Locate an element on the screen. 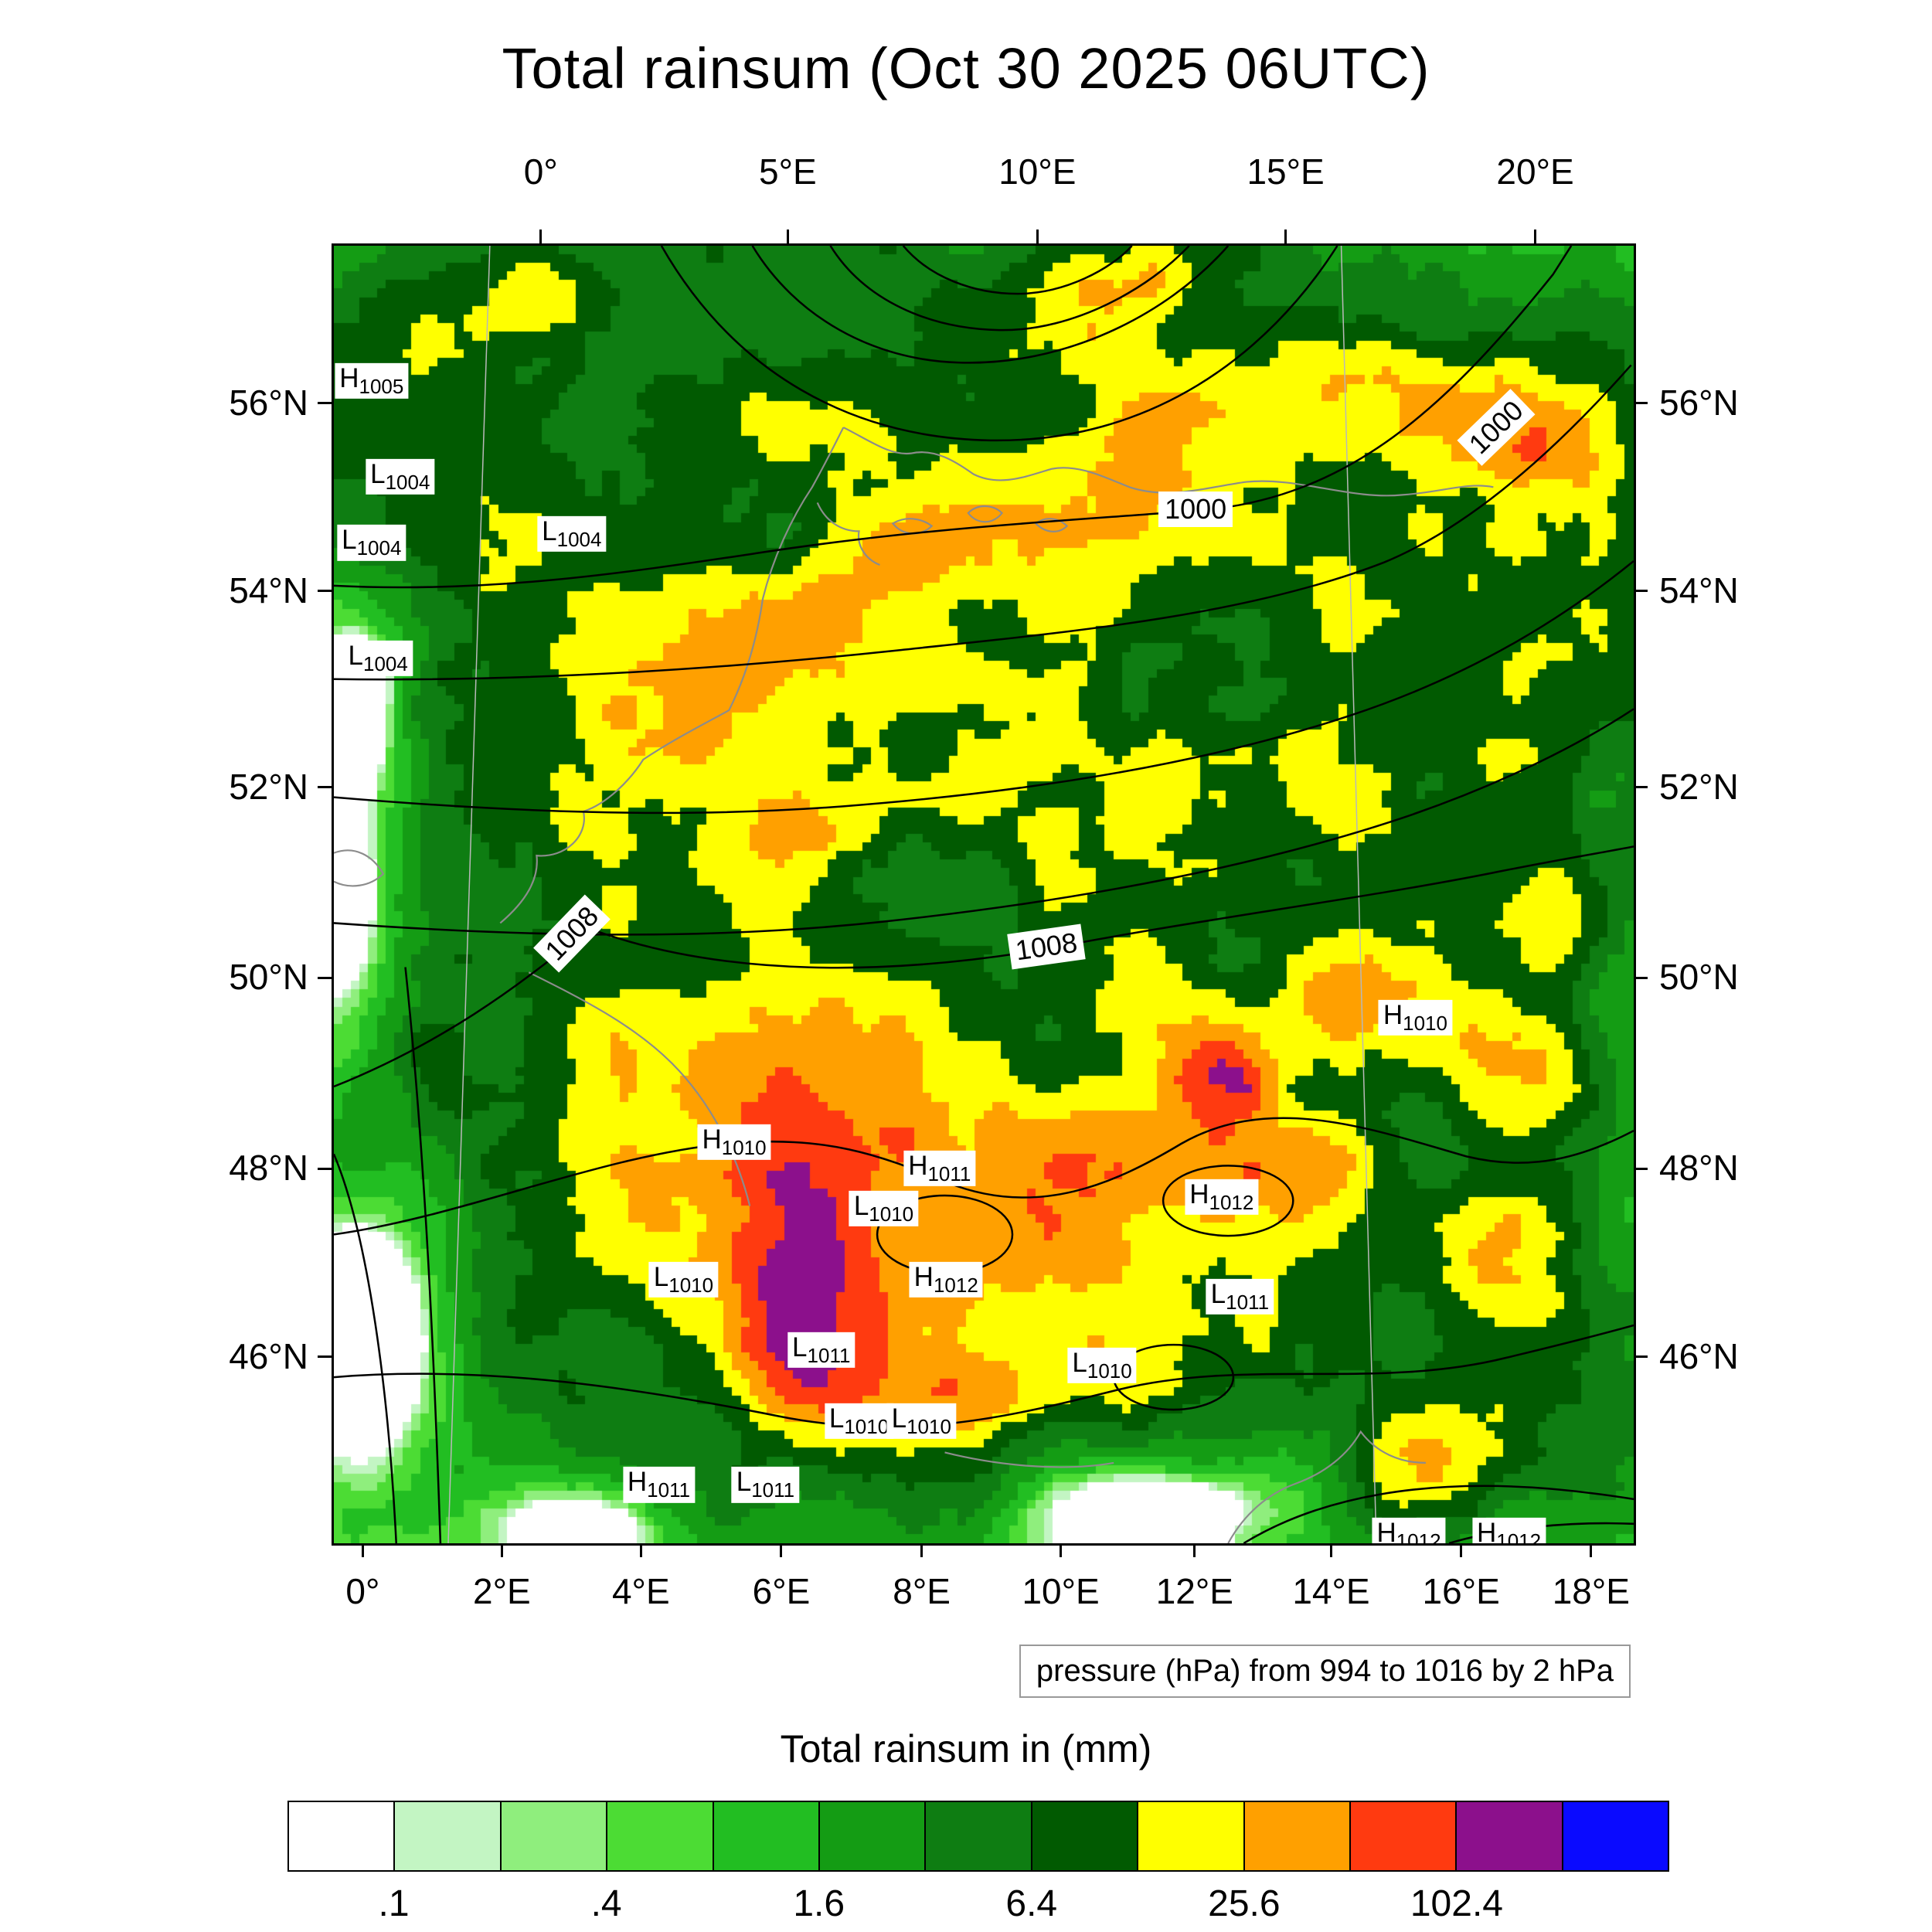  colorbar-tick-label: 1.6 is located at coordinates (819, 1903).